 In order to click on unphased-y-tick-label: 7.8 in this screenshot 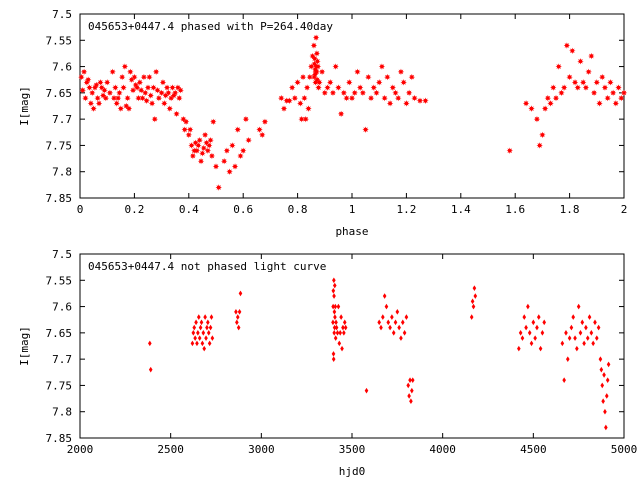, I will do `click(62, 412)`.